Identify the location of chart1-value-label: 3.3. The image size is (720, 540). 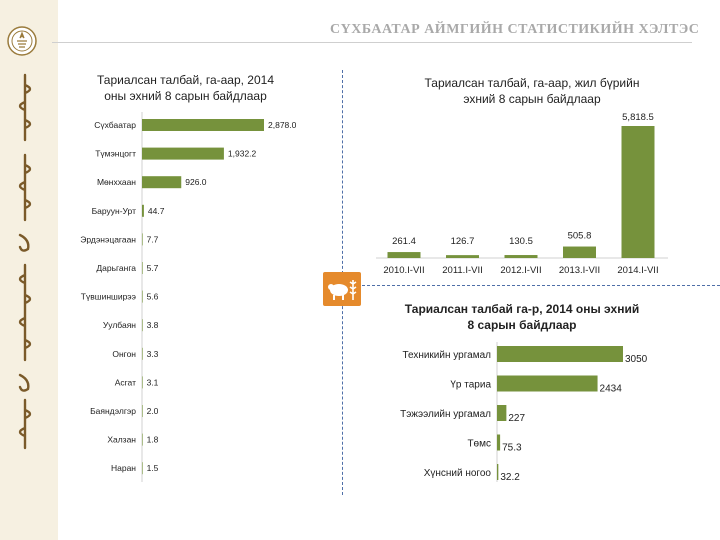
(153, 354).